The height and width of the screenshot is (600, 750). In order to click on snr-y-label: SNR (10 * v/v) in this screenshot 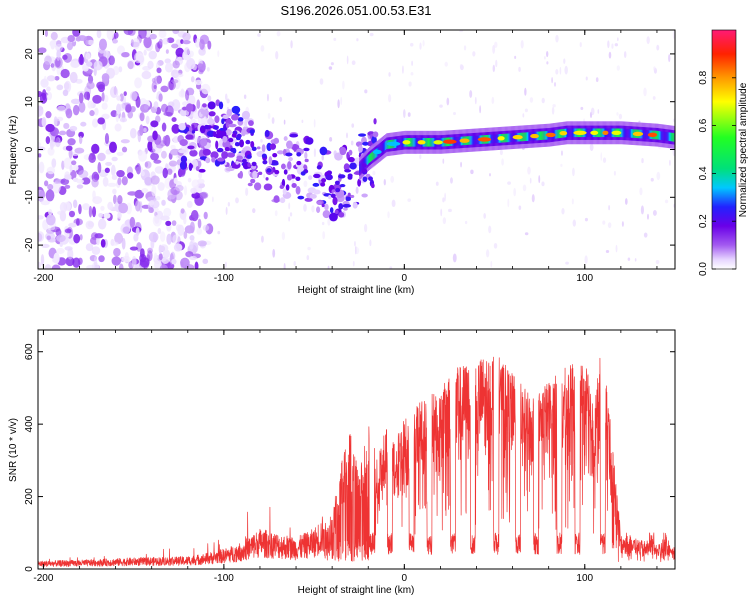, I will do `click(13, 450)`.